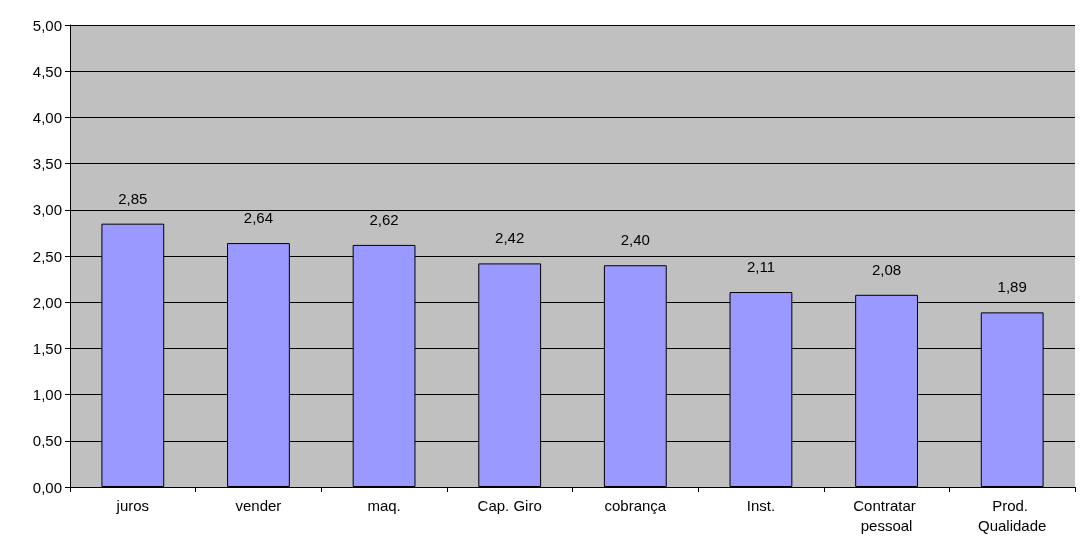  What do you see at coordinates (47, 487) in the screenshot?
I see `y-tick-label: 0,00` at bounding box center [47, 487].